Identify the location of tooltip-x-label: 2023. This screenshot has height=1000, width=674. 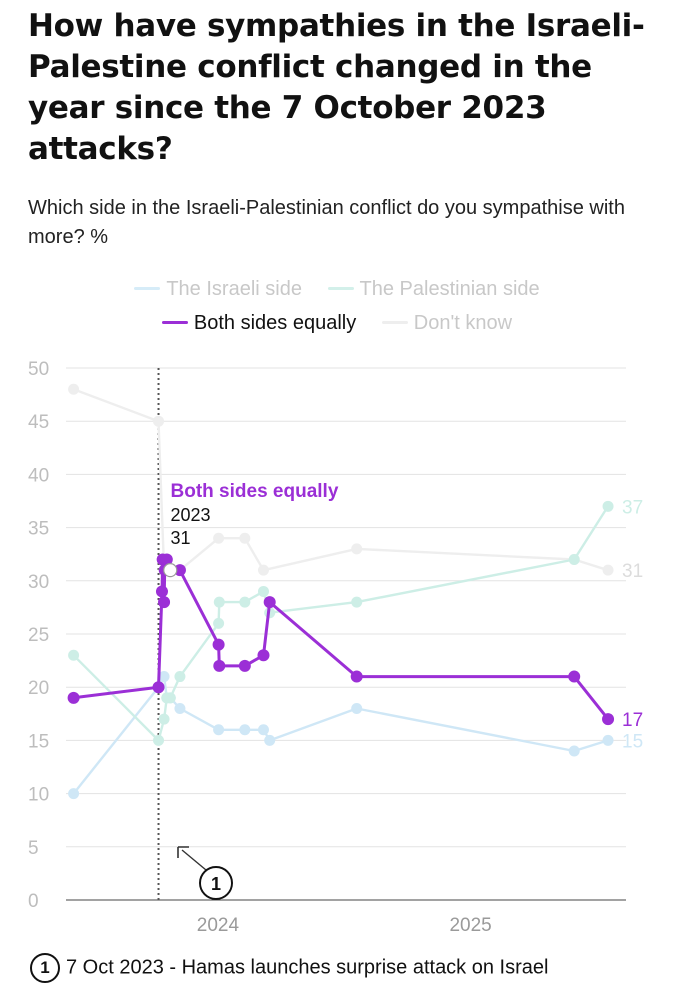
(191, 515).